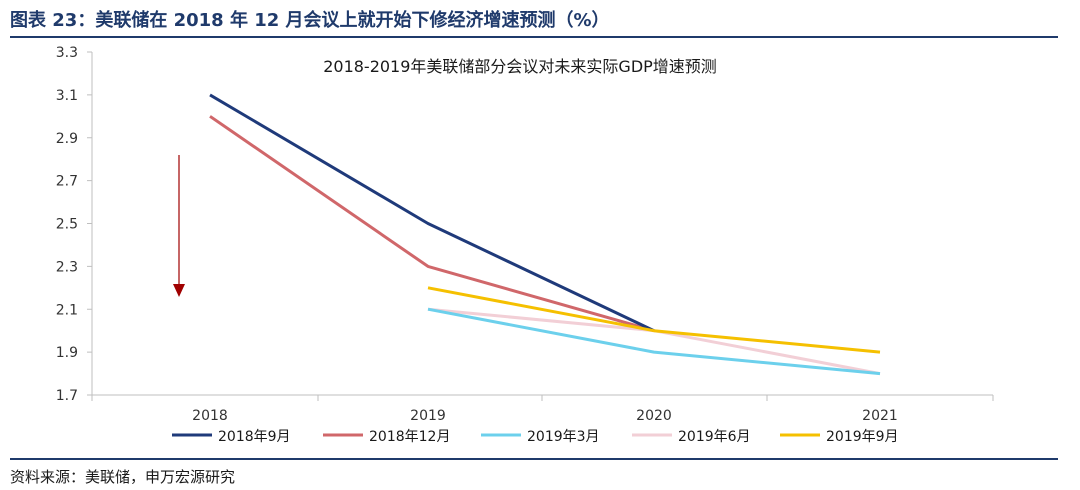 This screenshot has height=490, width=1080. I want to click on legend-label-3: 2019年3月, so click(563, 437).